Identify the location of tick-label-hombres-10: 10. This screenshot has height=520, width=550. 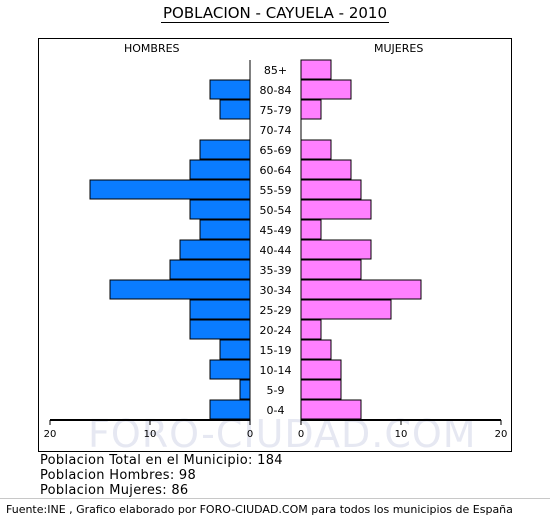
(150, 434).